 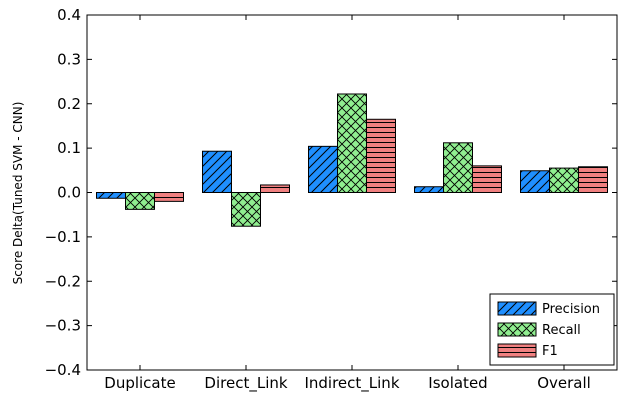 I want to click on y-tick-label: −0.1, so click(x=63, y=237).